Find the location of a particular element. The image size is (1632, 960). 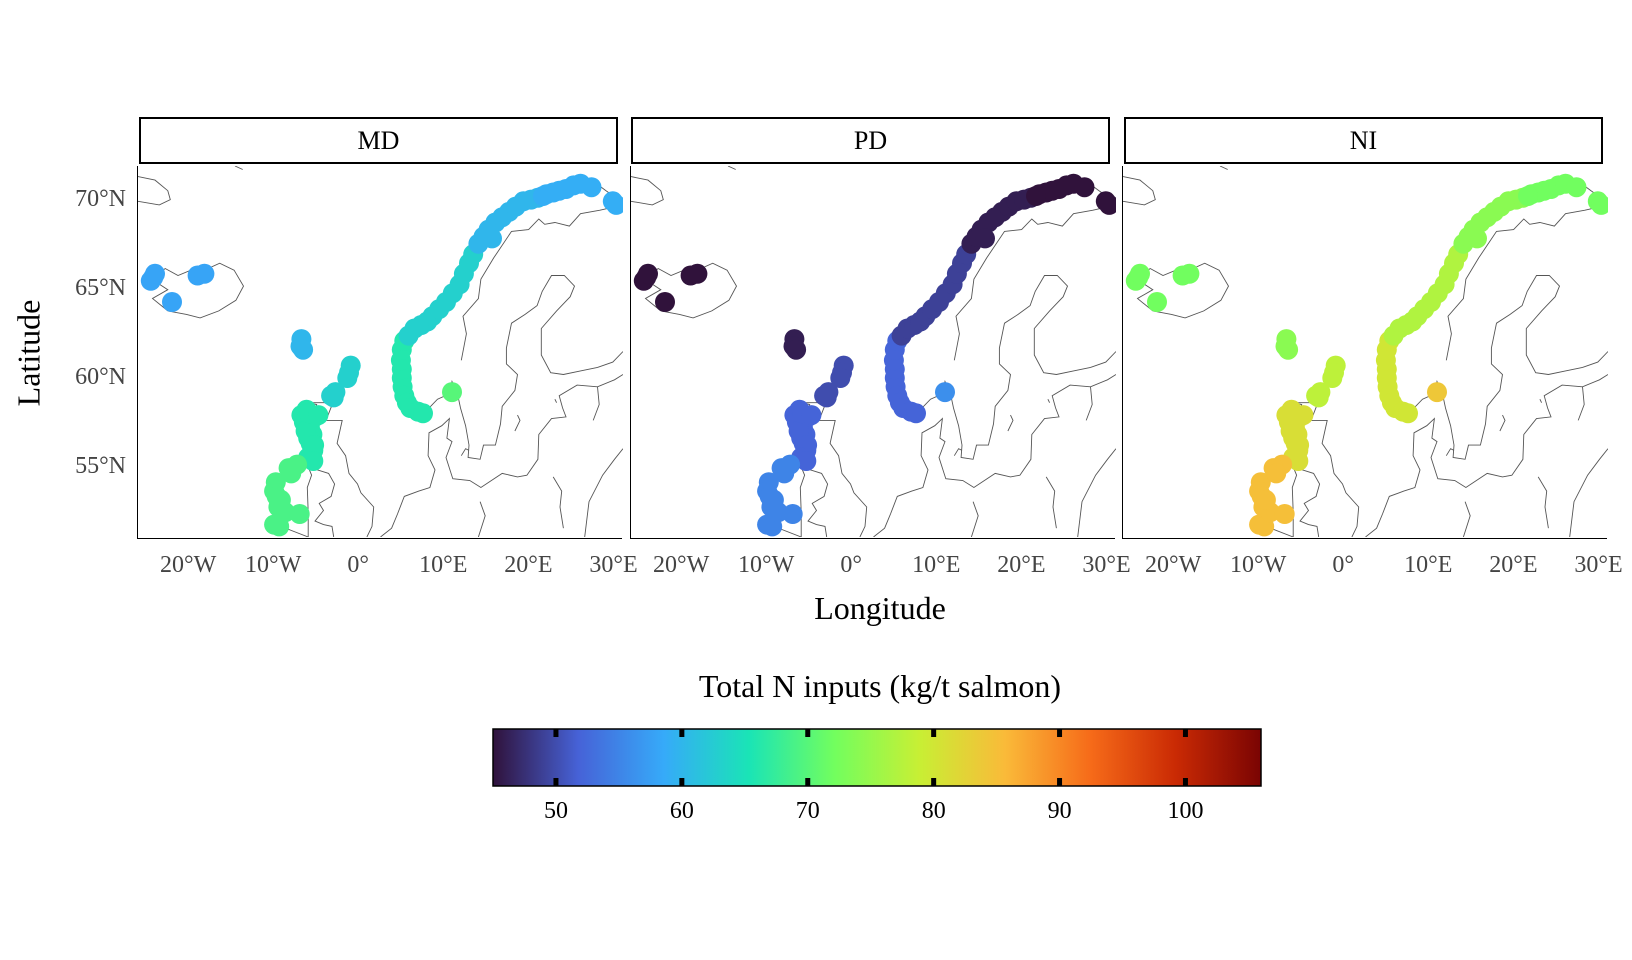

colorbar-tick-label: 60 is located at coordinates (682, 811).